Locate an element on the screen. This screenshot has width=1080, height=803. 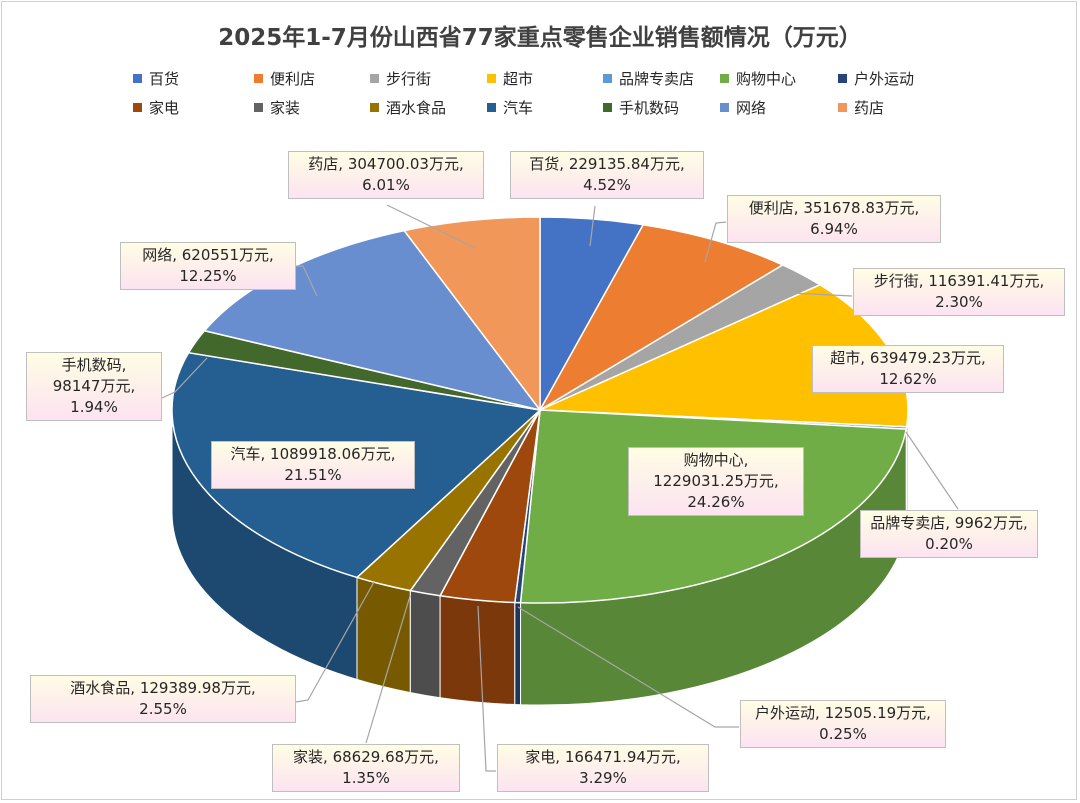
data-label-步行街: 步行街, 116391.41万元, 2.30% is located at coordinates (959, 292).